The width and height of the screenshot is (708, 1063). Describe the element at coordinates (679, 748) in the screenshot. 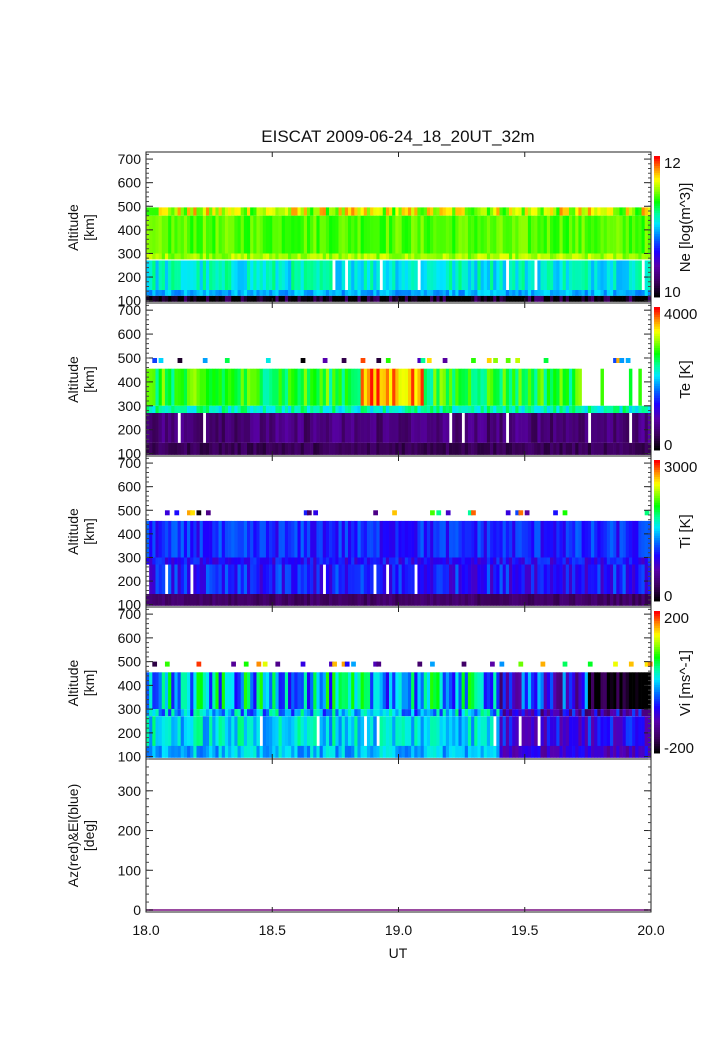

I see `colorbar-min-label: -200` at that location.